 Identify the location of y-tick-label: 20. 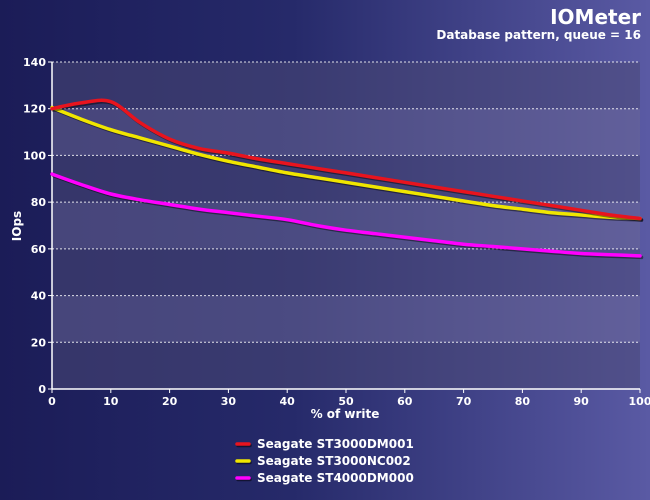
(39, 342).